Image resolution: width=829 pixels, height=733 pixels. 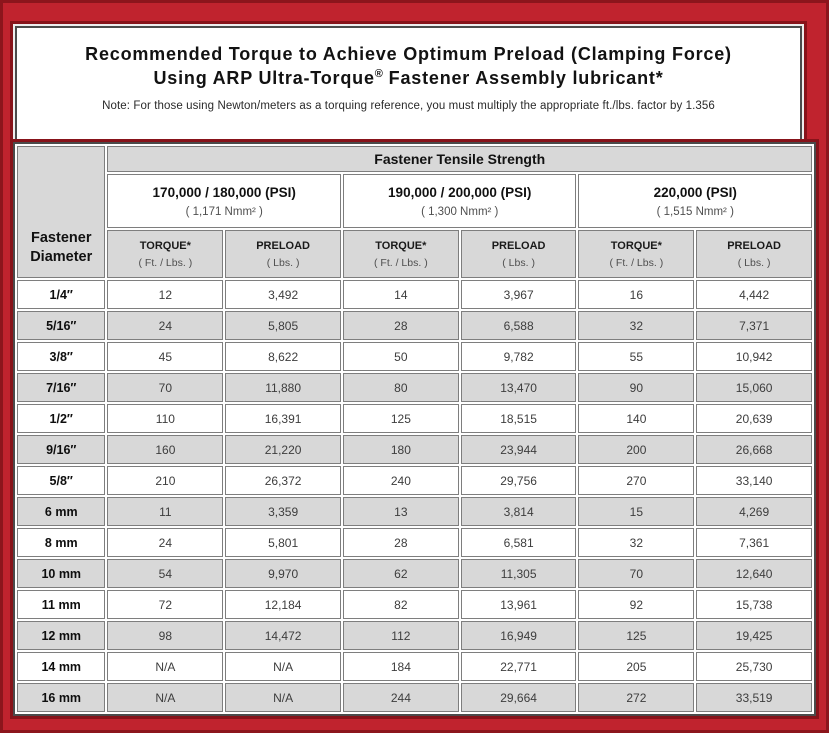 I want to click on table-row: 7/16″ 70 11,880 80 13,470 90 15,060, so click(x=414, y=387).